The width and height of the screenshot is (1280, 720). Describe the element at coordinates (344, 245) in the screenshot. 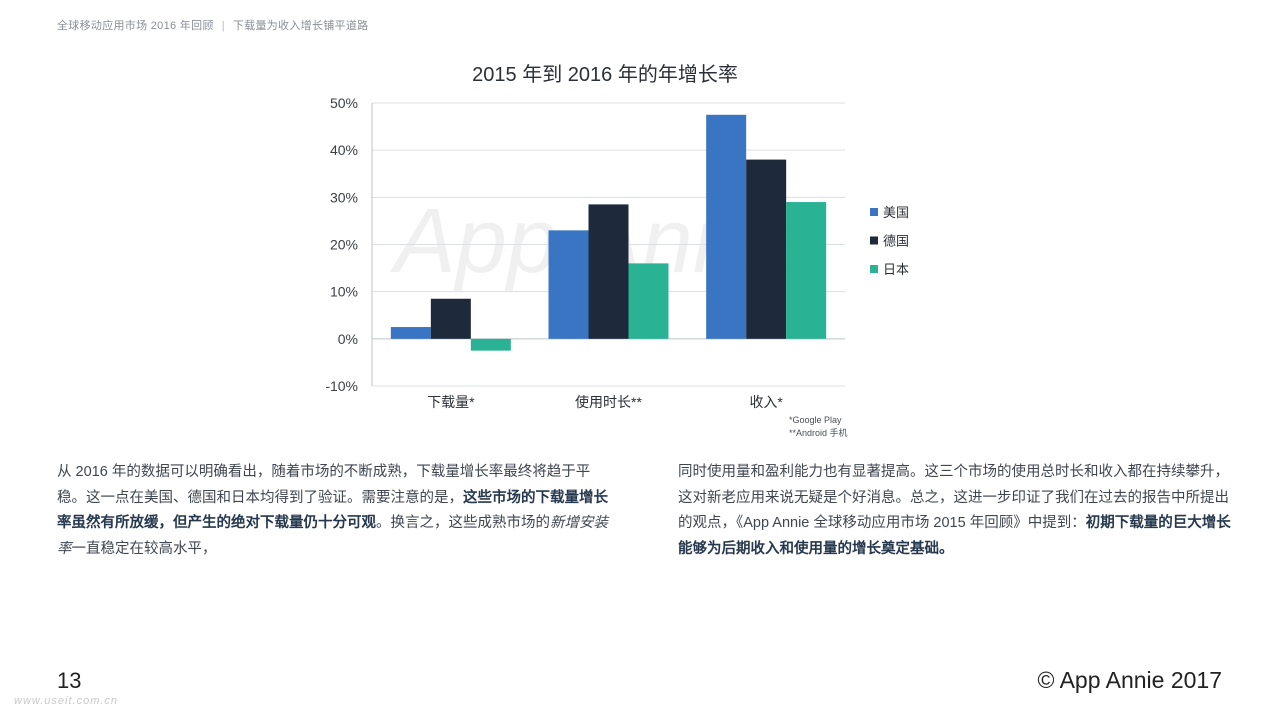

I see `y-tick-label: 20%` at that location.